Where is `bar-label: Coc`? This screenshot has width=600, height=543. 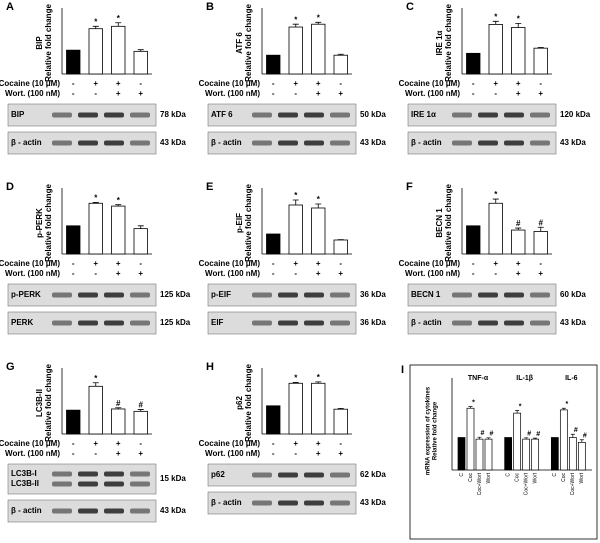
bar-label: Coc is located at coordinates (471, 477).